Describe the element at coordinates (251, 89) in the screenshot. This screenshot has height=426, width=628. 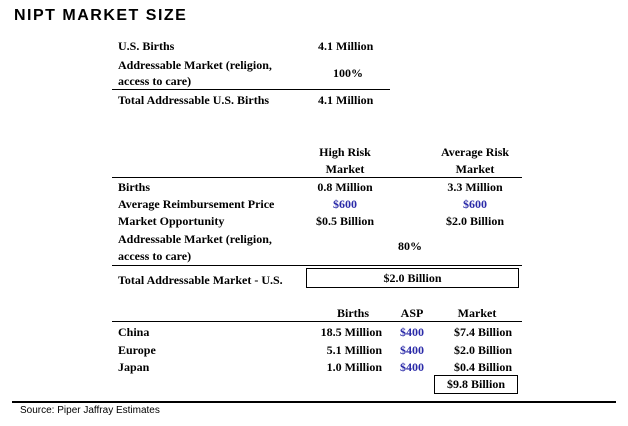
I see `us-summary-rule` at that location.